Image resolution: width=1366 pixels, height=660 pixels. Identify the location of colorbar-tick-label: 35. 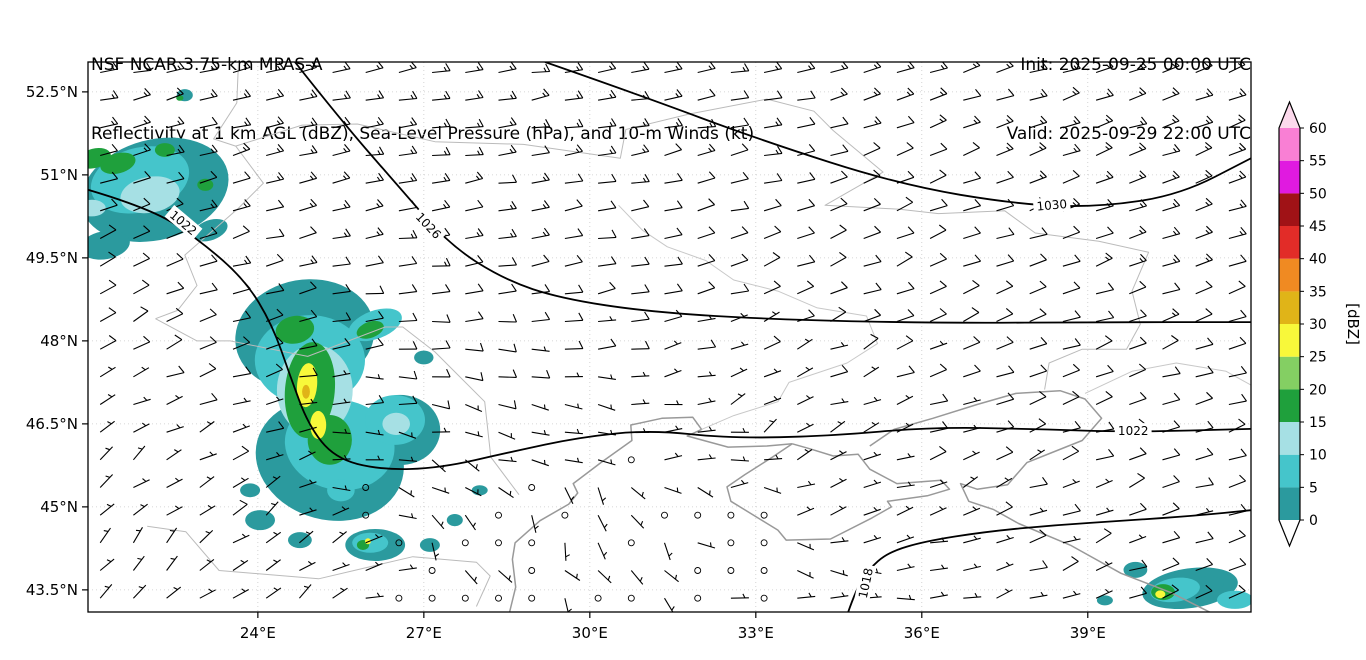
(1318, 292).